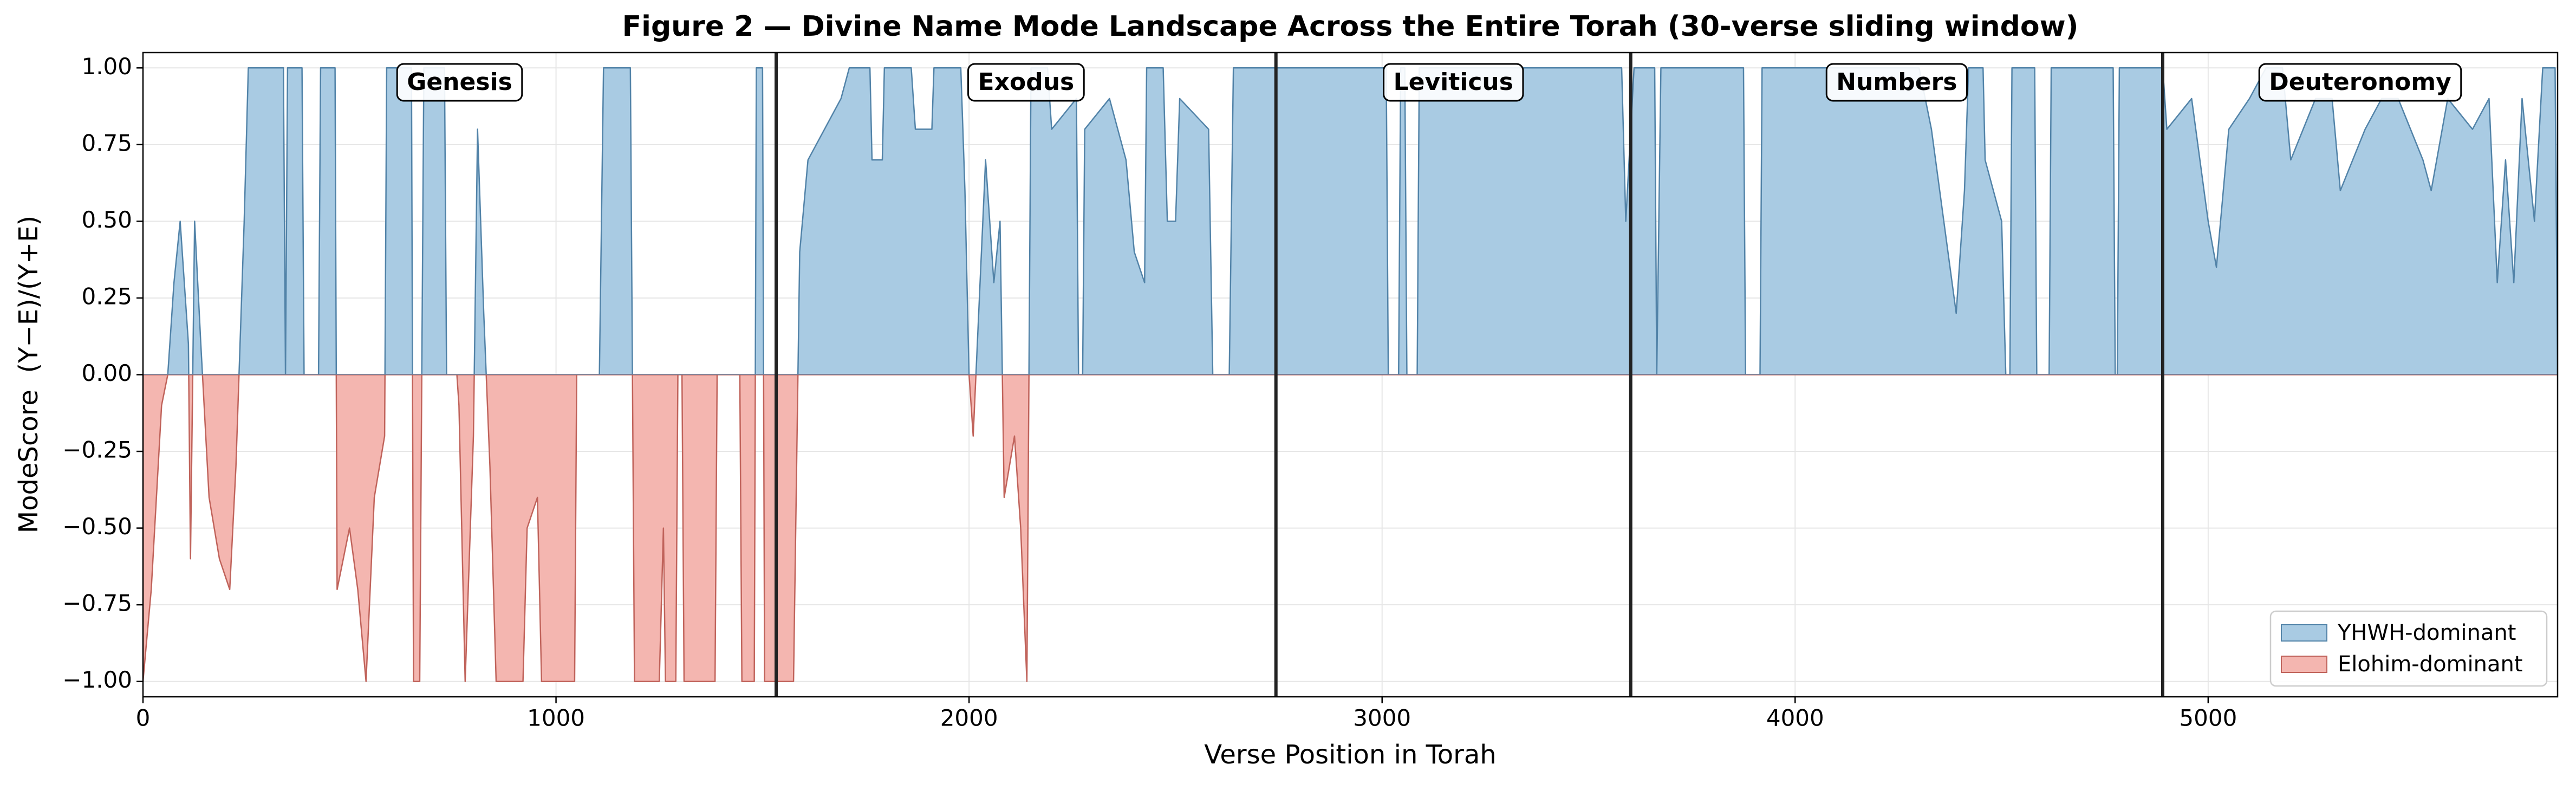  Describe the element at coordinates (2430, 665) in the screenshot. I see `legend-label: Elohim-dominant` at that location.